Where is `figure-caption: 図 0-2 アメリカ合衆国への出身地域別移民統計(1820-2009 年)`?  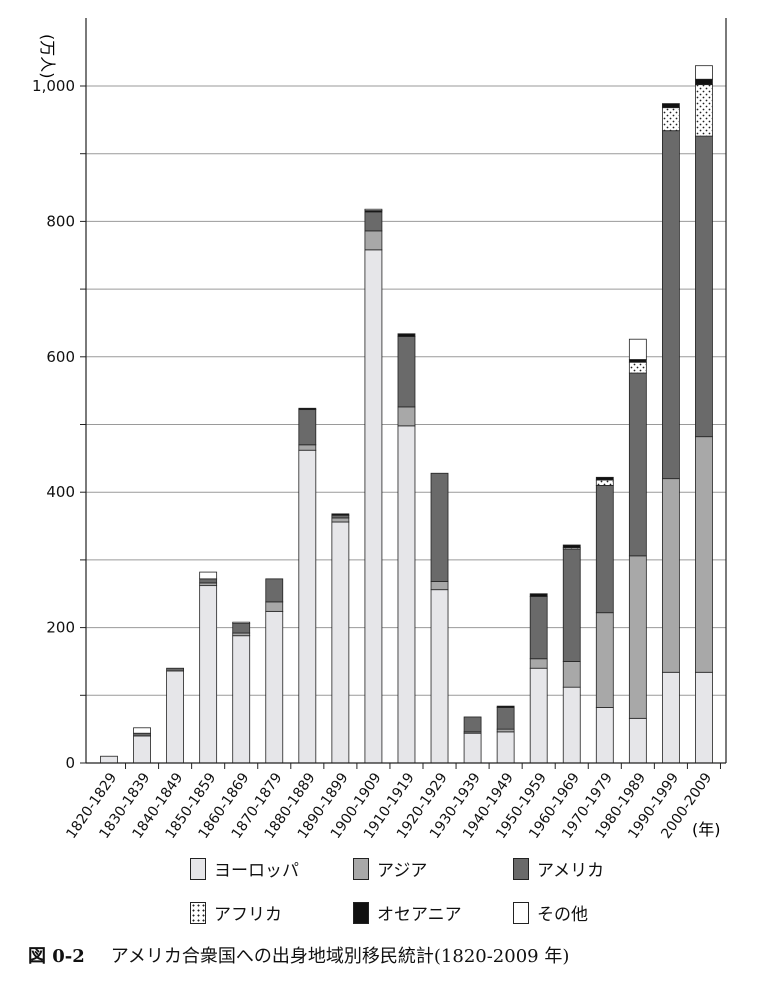 figure-caption: 図 0-2 アメリカ合衆国への出身地域別移民統計(1820-2009 年) is located at coordinates (388, 955).